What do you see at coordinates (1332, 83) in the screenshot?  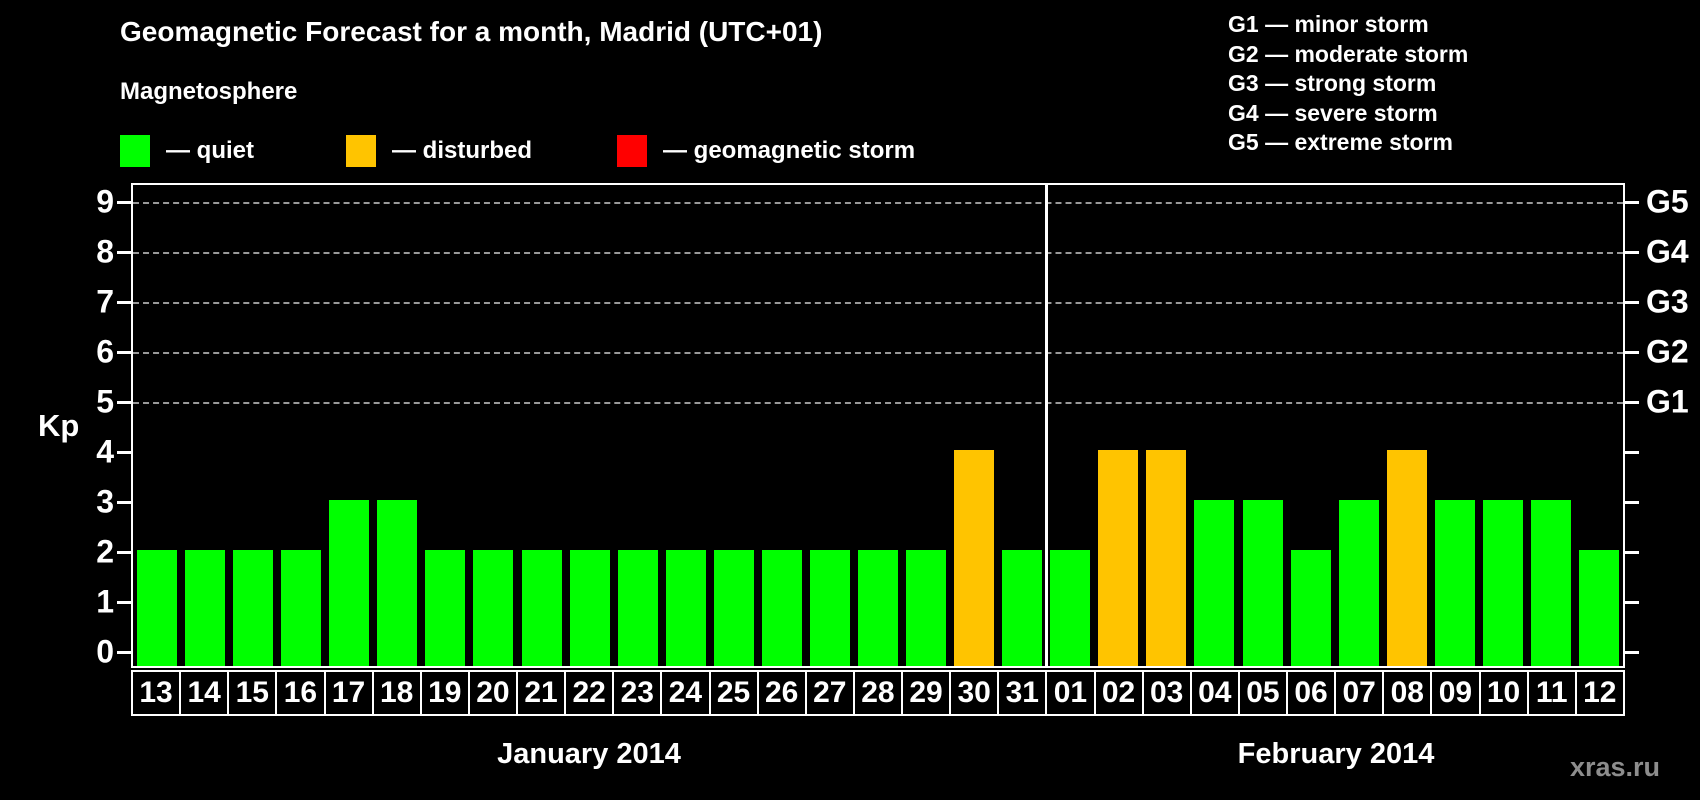 I see `g-legend-line-3: G3 — strong storm` at bounding box center [1332, 83].